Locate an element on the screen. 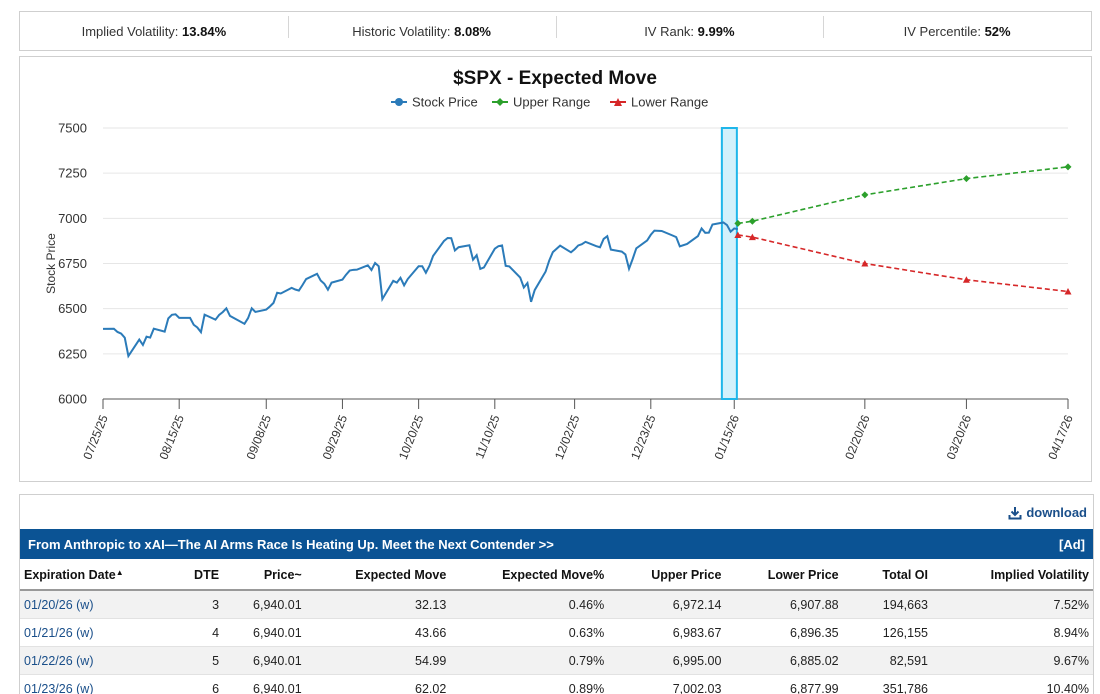 The width and height of the screenshot is (1100, 694). chart-title: $SPX - Expected Move is located at coordinates (555, 78).